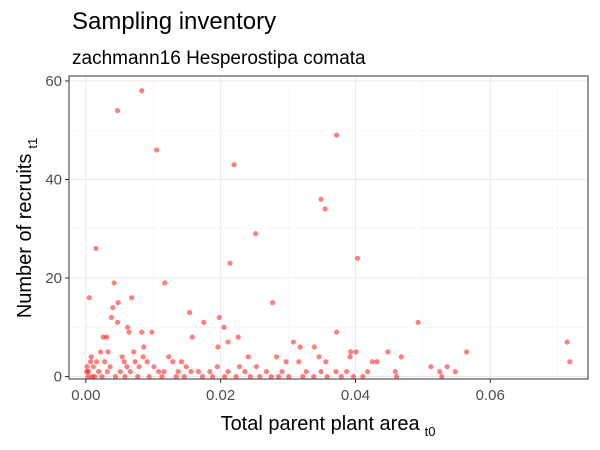 Image resolution: width=600 pixels, height=450 pixels. I want to click on x-tick-label: 0.00, so click(85, 395).